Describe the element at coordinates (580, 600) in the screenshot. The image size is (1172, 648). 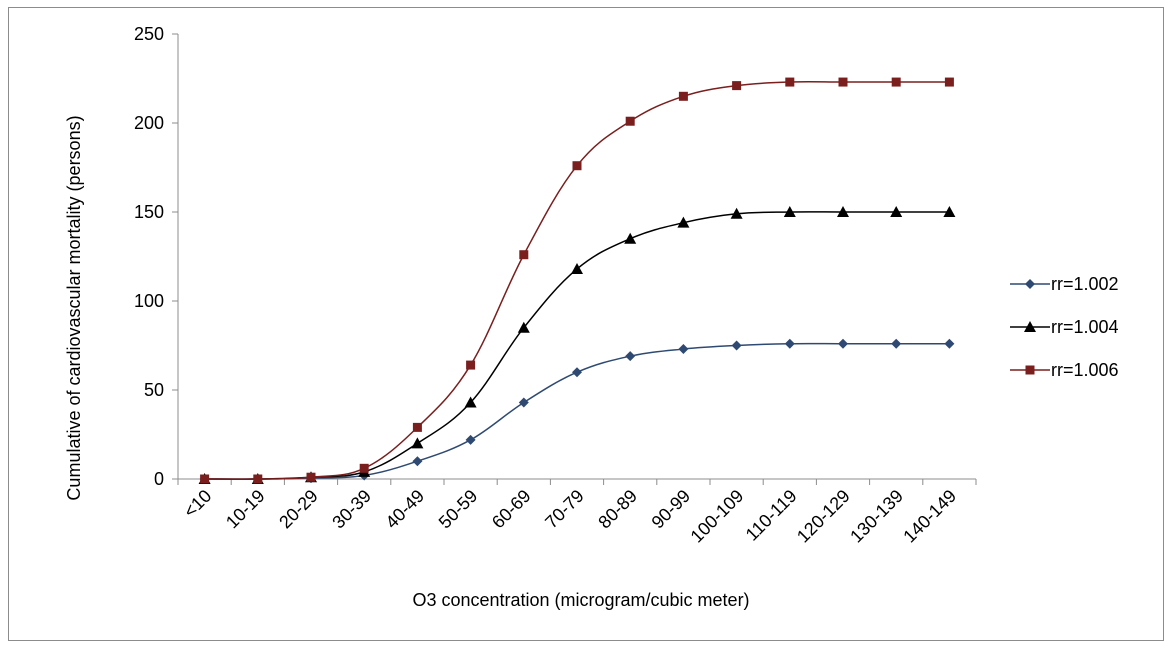
I see `x-axis-title: O3 concentration (microgram/cubic meter)` at that location.